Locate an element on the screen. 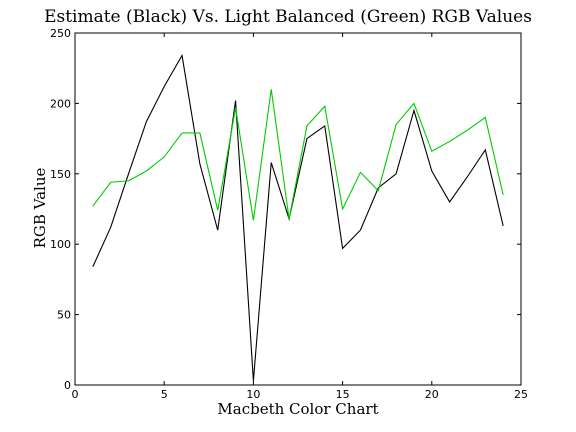  y-axis-label: RGB Value is located at coordinates (40, 207).